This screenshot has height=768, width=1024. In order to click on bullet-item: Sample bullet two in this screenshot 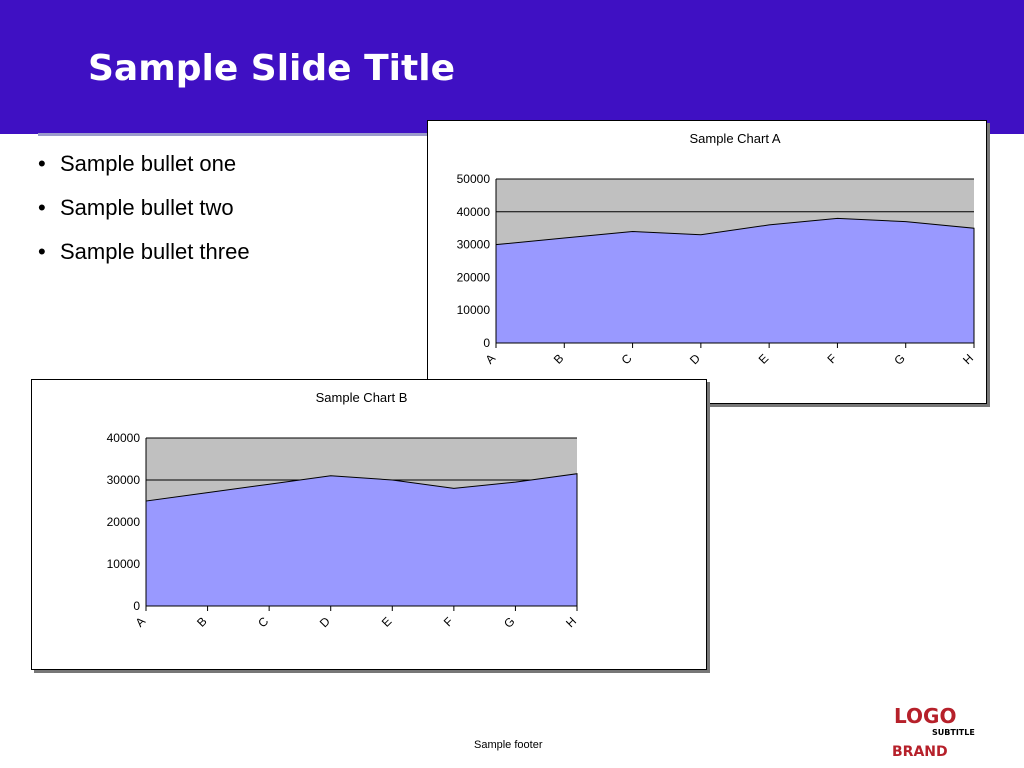, I will do `click(228, 208)`.